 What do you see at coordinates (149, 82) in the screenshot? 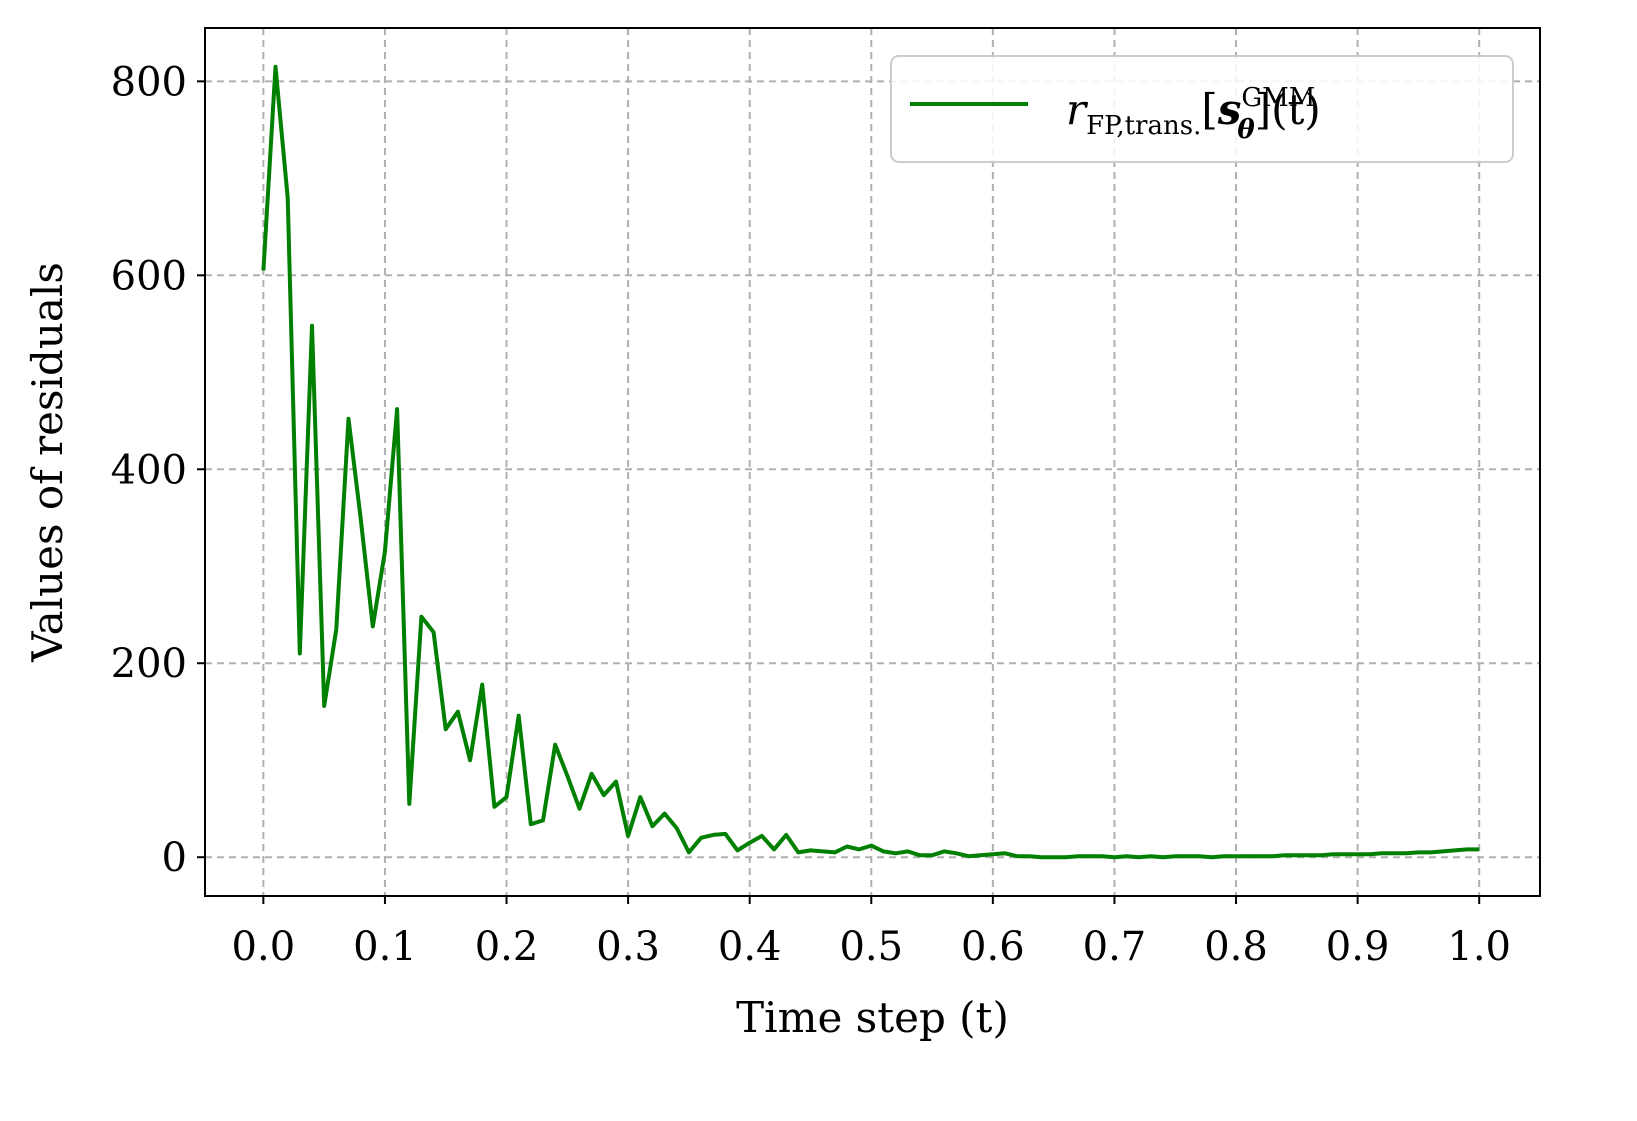
I see `y-tick-label: 800` at bounding box center [149, 82].